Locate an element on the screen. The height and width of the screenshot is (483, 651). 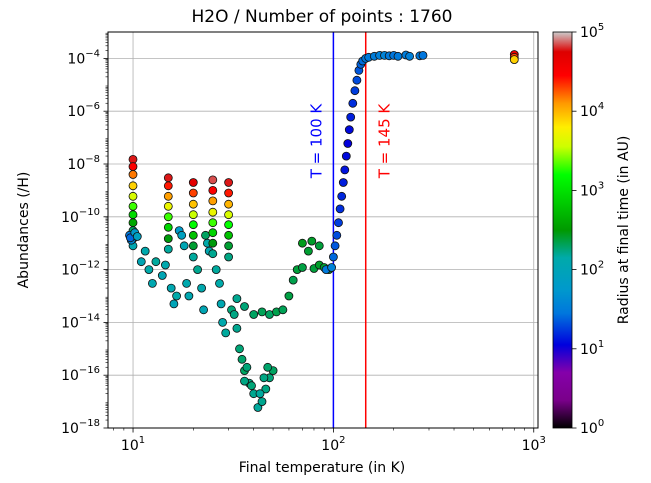
x-tick-label: 10³ is located at coordinates (534, 444).